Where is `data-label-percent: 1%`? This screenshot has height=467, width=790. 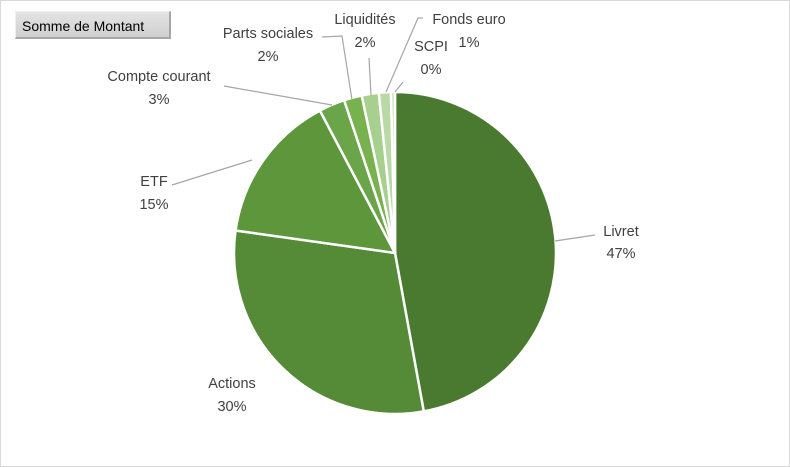 data-label-percent: 1% is located at coordinates (469, 43).